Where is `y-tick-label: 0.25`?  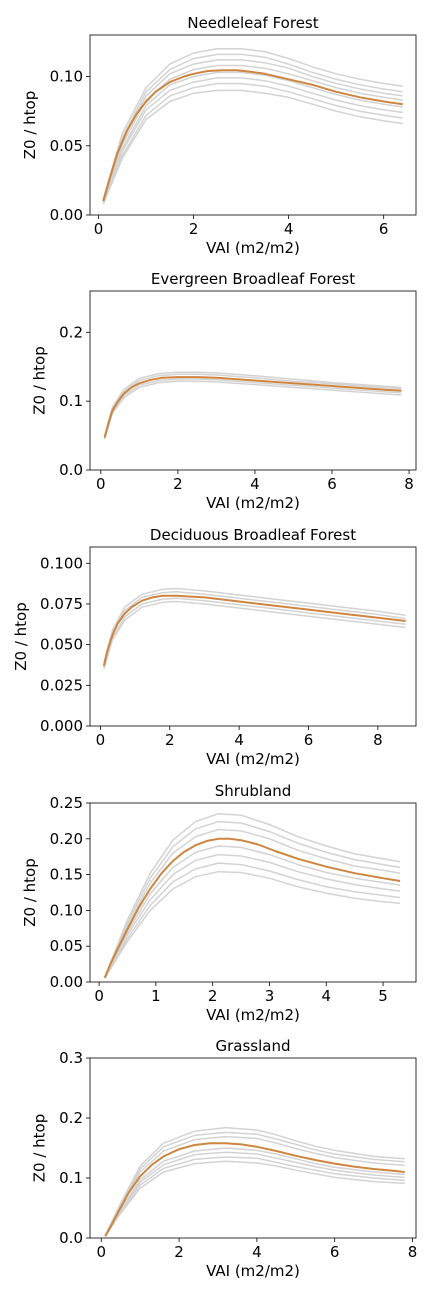
y-tick-label: 0.25 is located at coordinates (66, 803).